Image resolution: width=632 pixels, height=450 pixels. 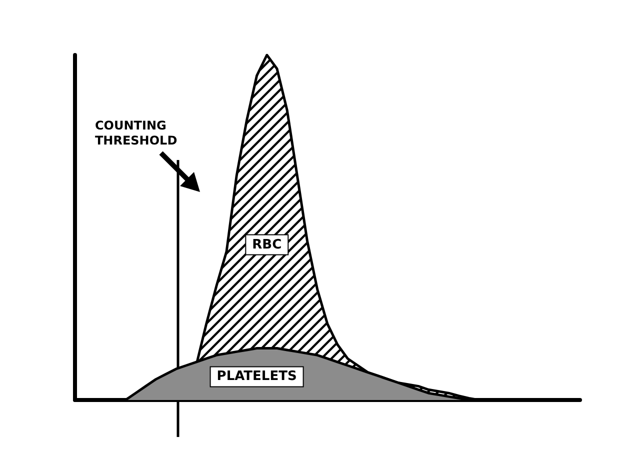 I want to click on series-label: RBC, so click(x=267, y=244).